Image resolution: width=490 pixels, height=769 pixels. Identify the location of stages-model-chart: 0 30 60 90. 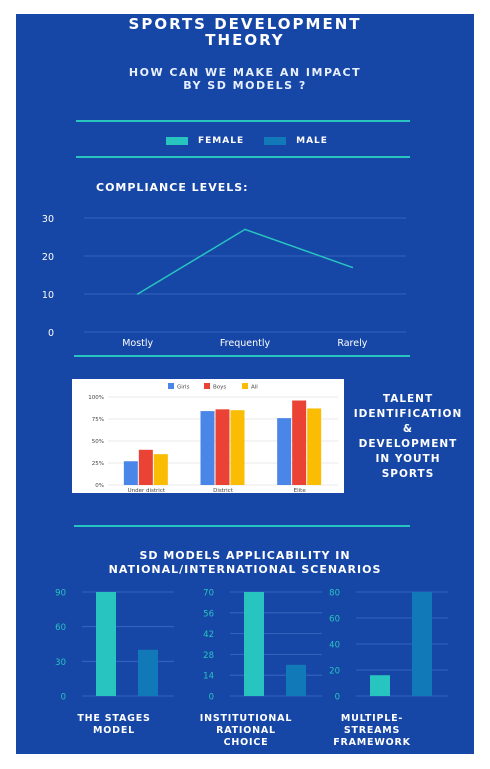
(114, 646).